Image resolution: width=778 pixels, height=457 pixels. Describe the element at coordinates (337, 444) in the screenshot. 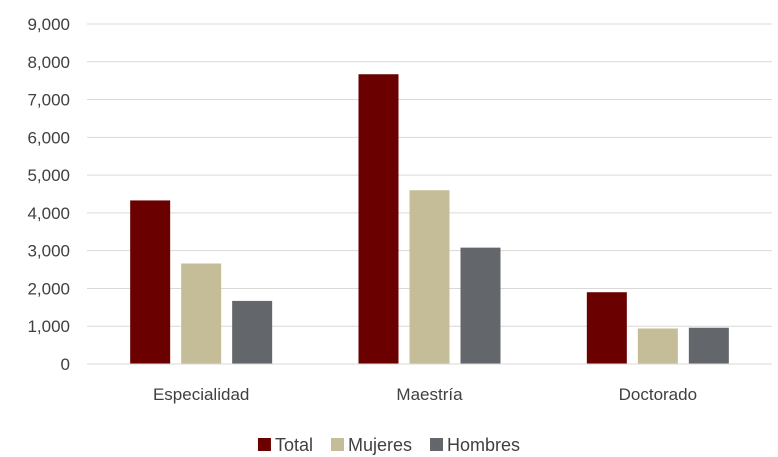

I see `legend-swatch-mujeres` at that location.